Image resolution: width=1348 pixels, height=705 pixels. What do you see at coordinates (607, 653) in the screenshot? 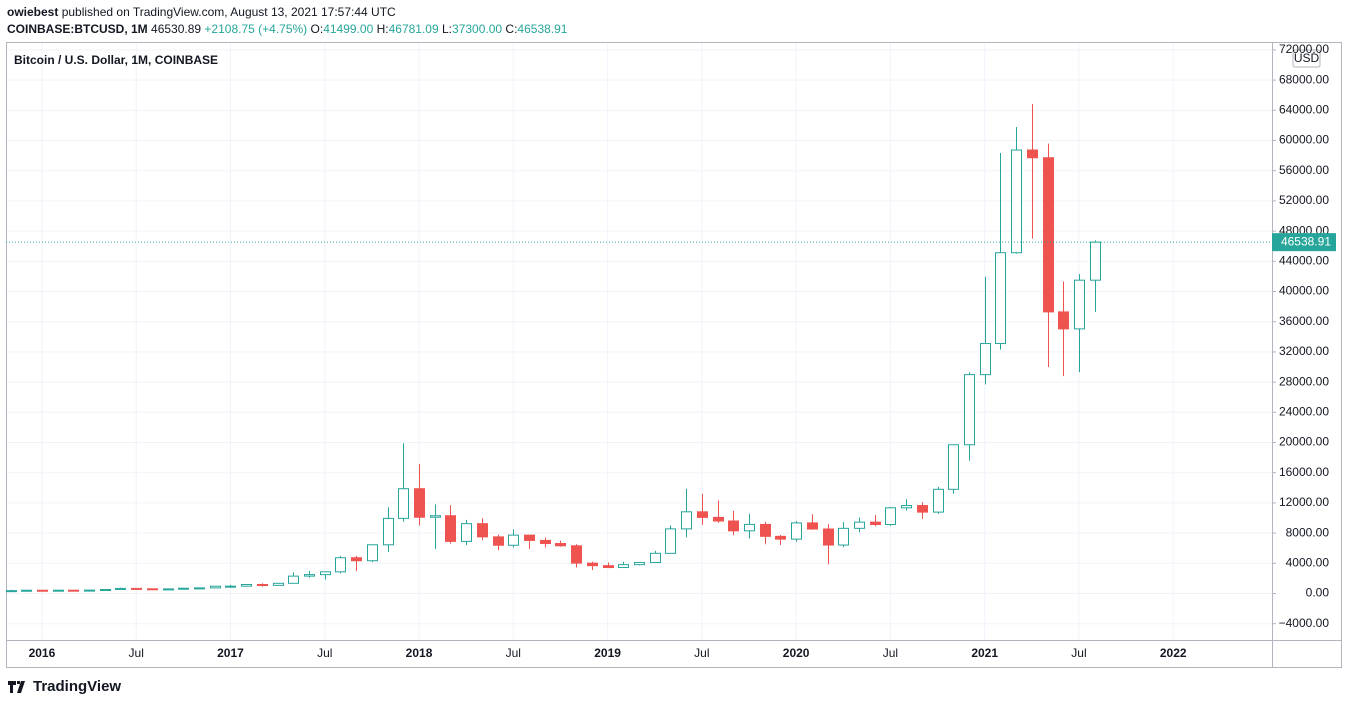
I see `x-tick-label: 2019` at bounding box center [607, 653].